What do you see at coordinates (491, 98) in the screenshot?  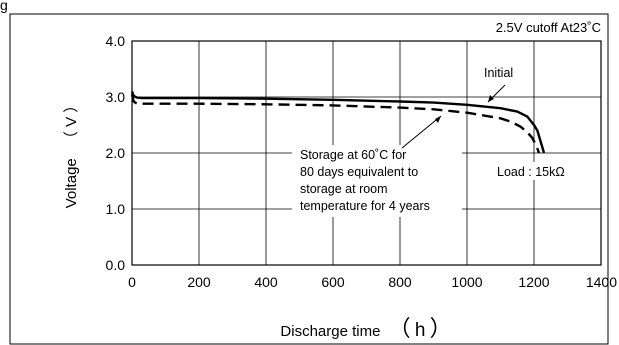 I see `initial-arrowhead` at bounding box center [491, 98].